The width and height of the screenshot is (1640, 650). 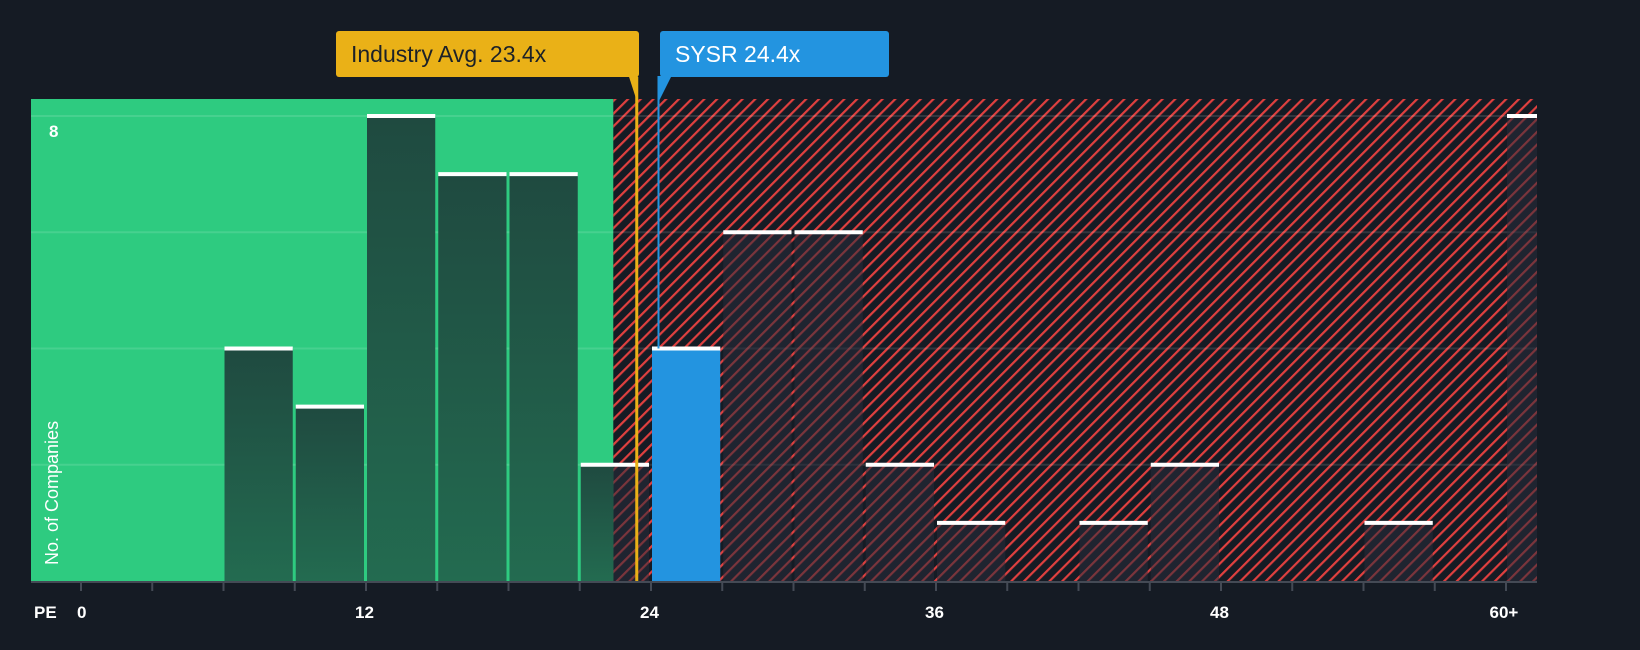 I want to click on x-axis-tick-label: 24, so click(x=649, y=612).